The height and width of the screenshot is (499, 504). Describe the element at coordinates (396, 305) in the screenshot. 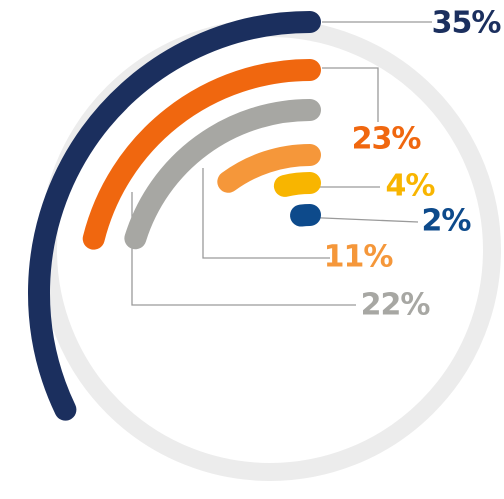

I see `value-label: 22%` at that location.